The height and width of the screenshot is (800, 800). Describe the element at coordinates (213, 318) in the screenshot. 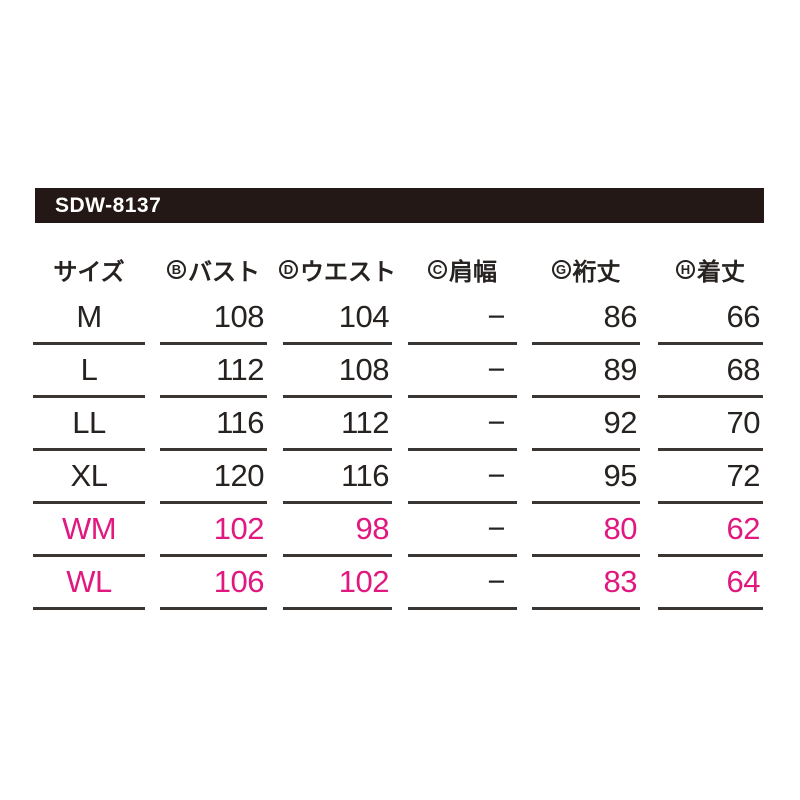

I see `bust-cell: 108` at that location.